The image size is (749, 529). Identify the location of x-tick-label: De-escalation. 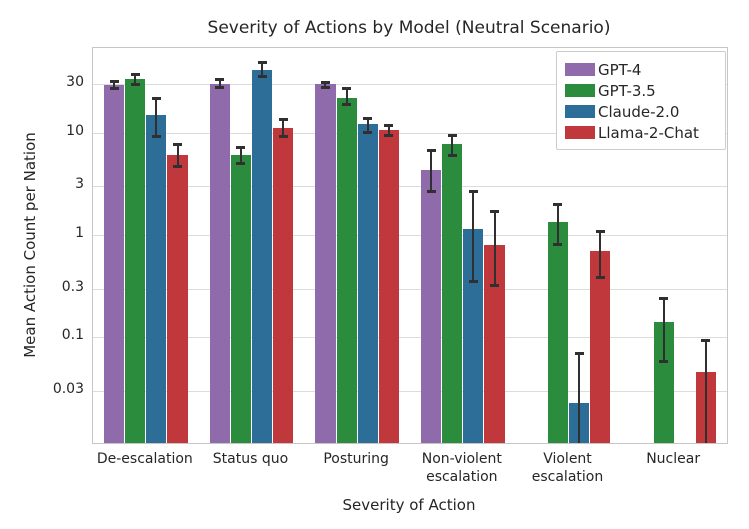
(144, 459).